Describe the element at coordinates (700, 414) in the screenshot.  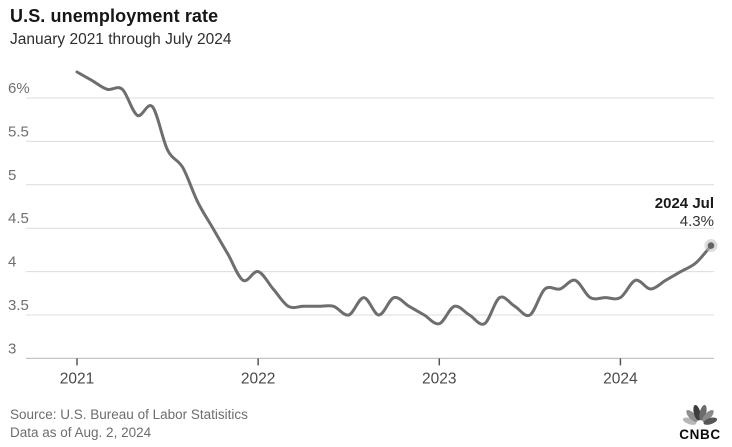
I see `peacock-icon` at that location.